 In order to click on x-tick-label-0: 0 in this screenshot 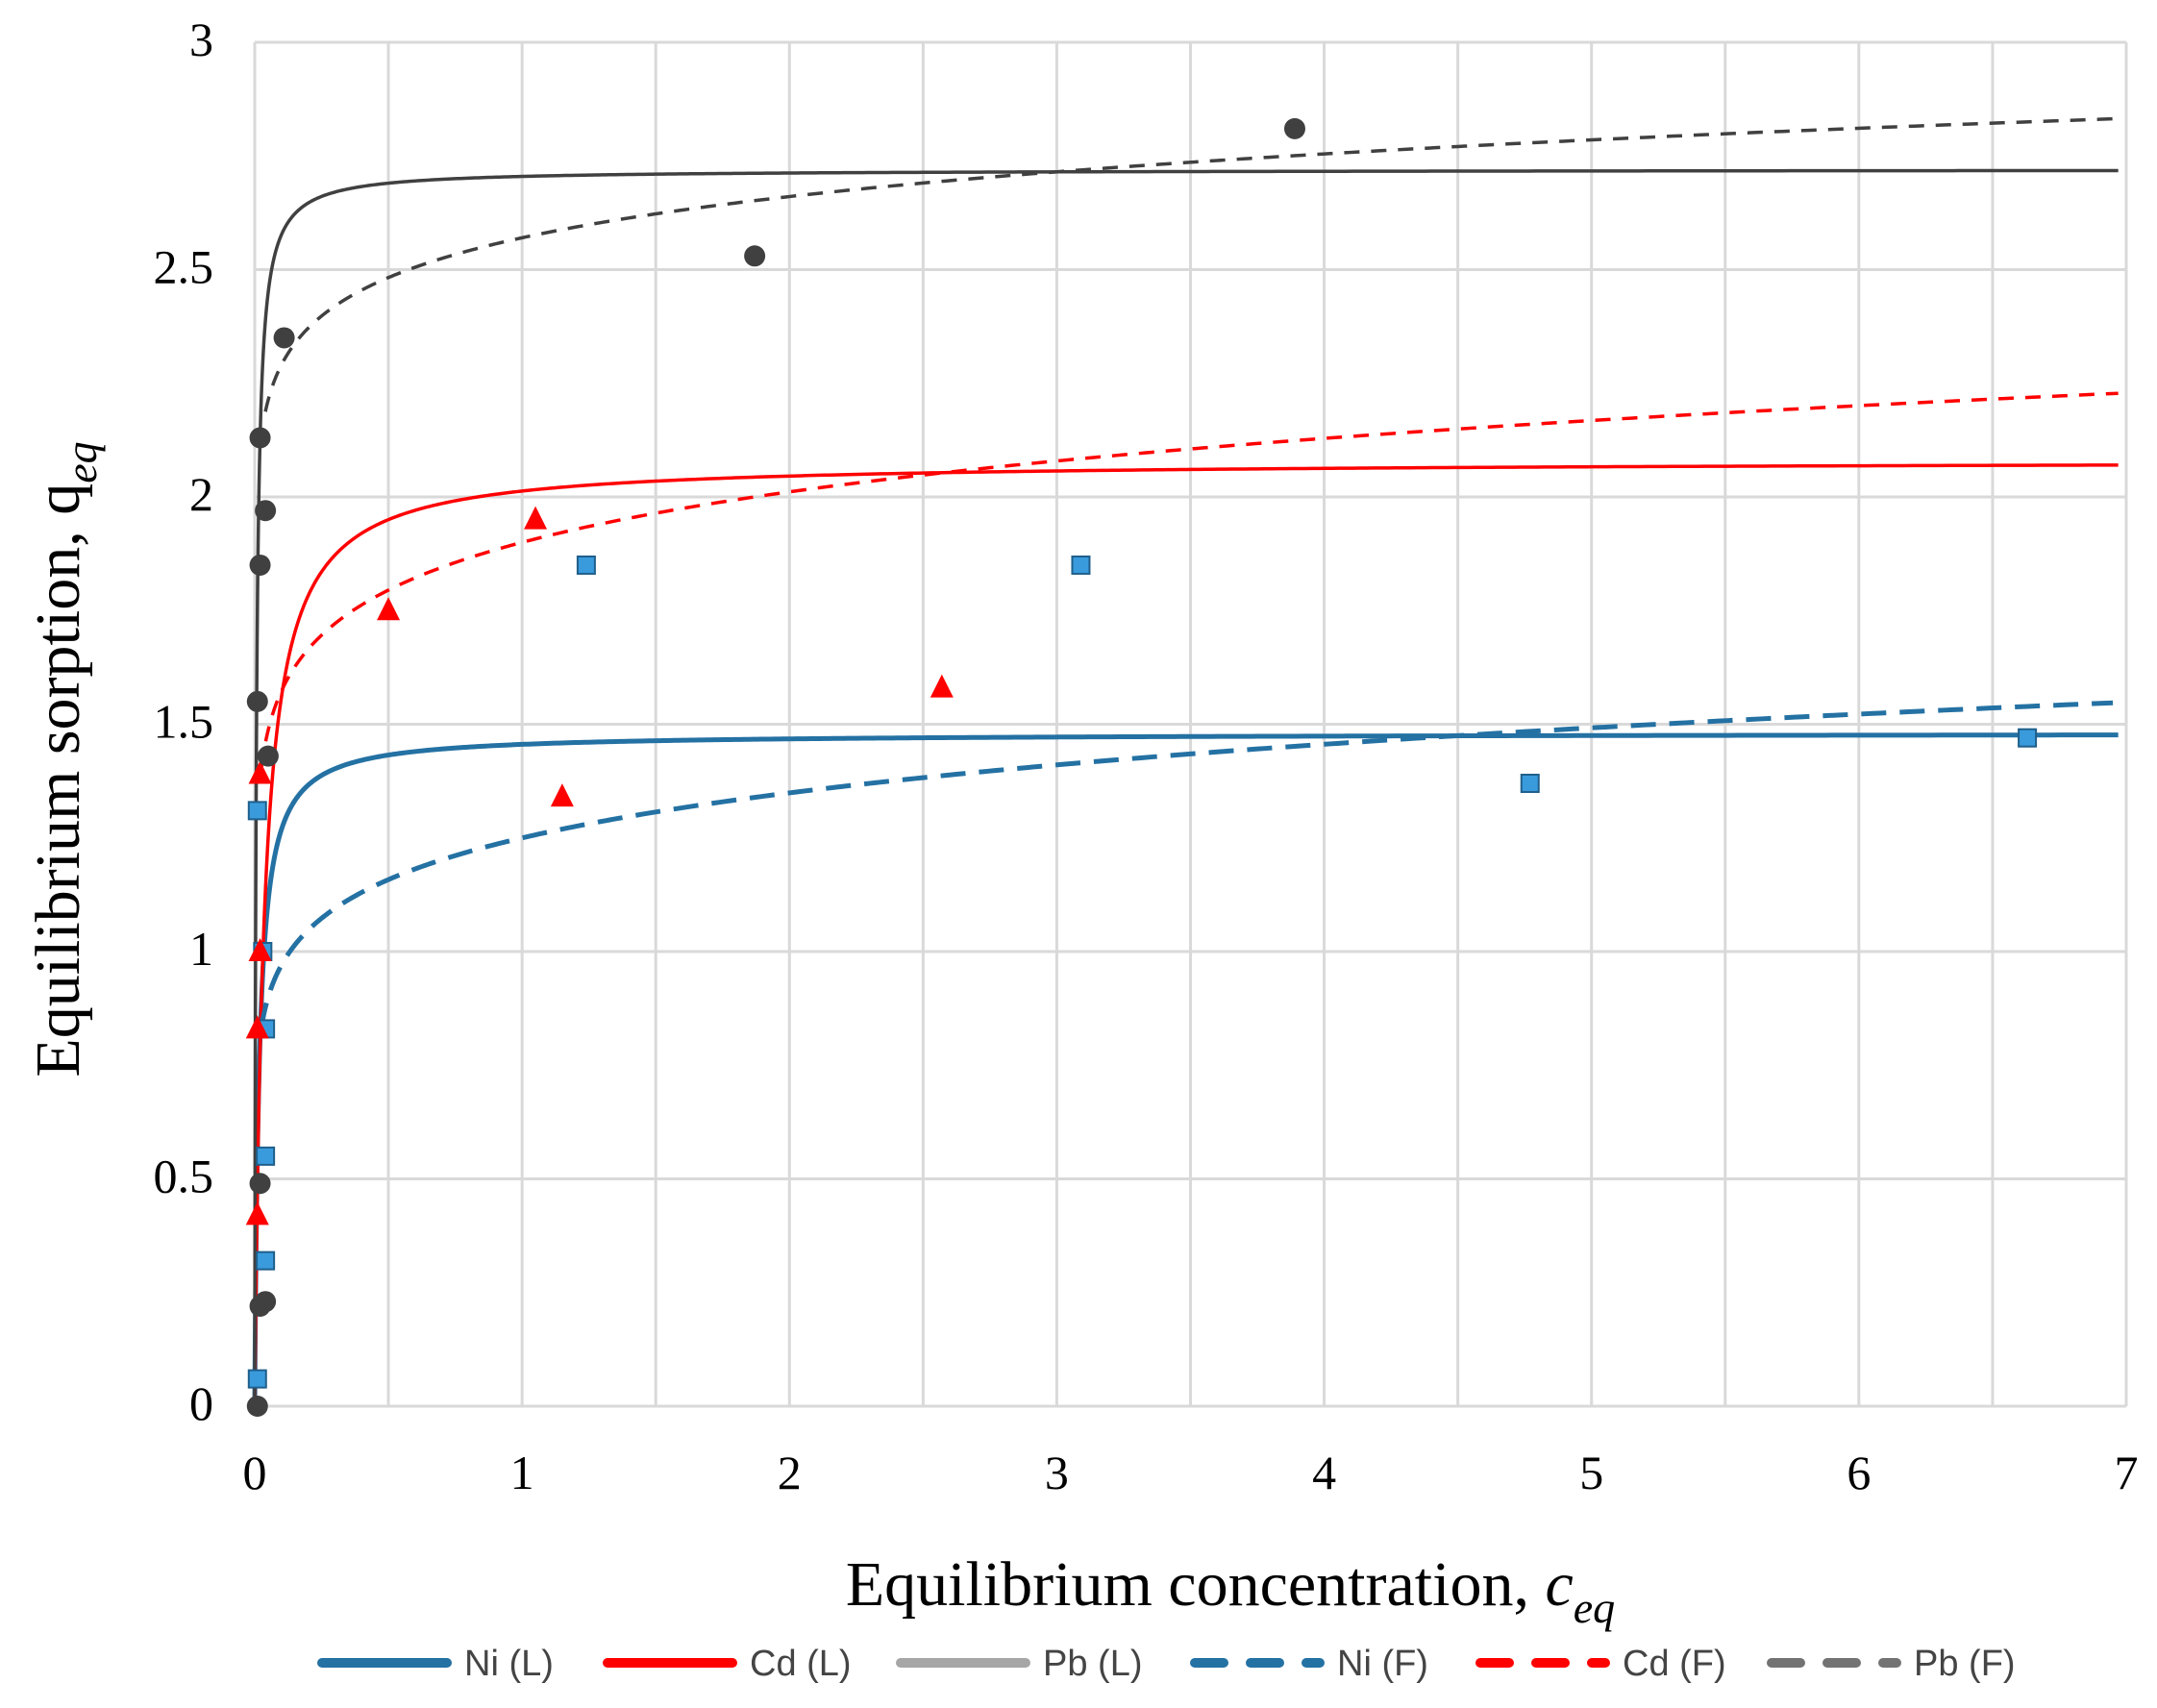, I will do `click(255, 1473)`.